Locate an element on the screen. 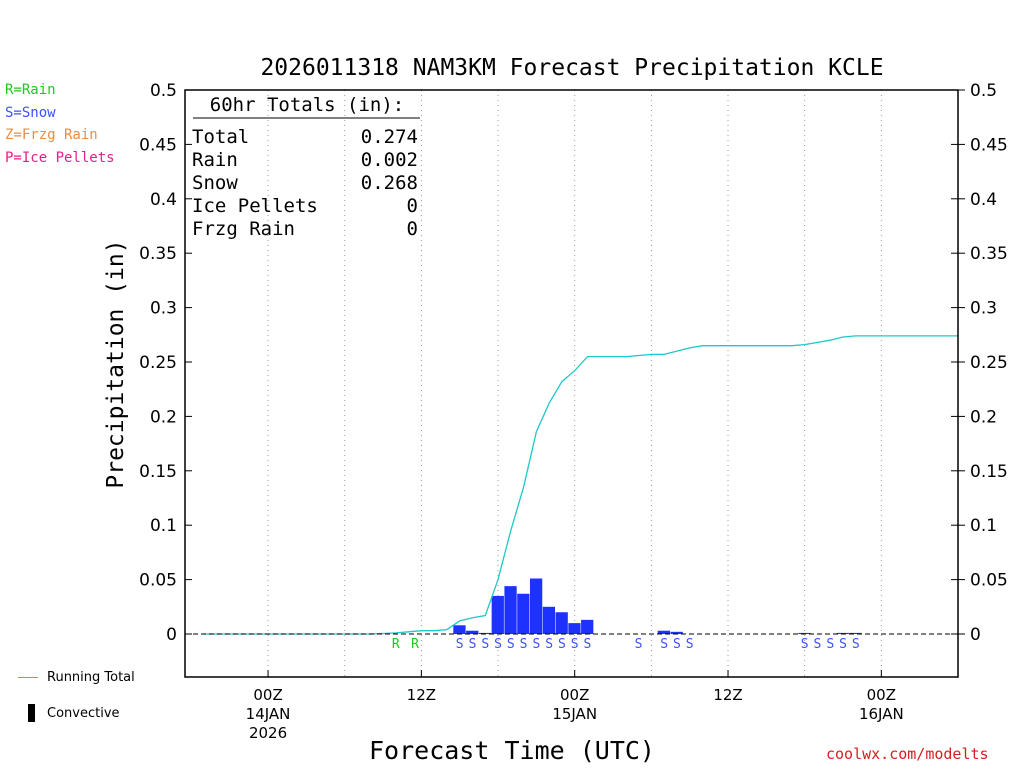 The image size is (1024, 768). convective-key: Convective is located at coordinates (86, 714).